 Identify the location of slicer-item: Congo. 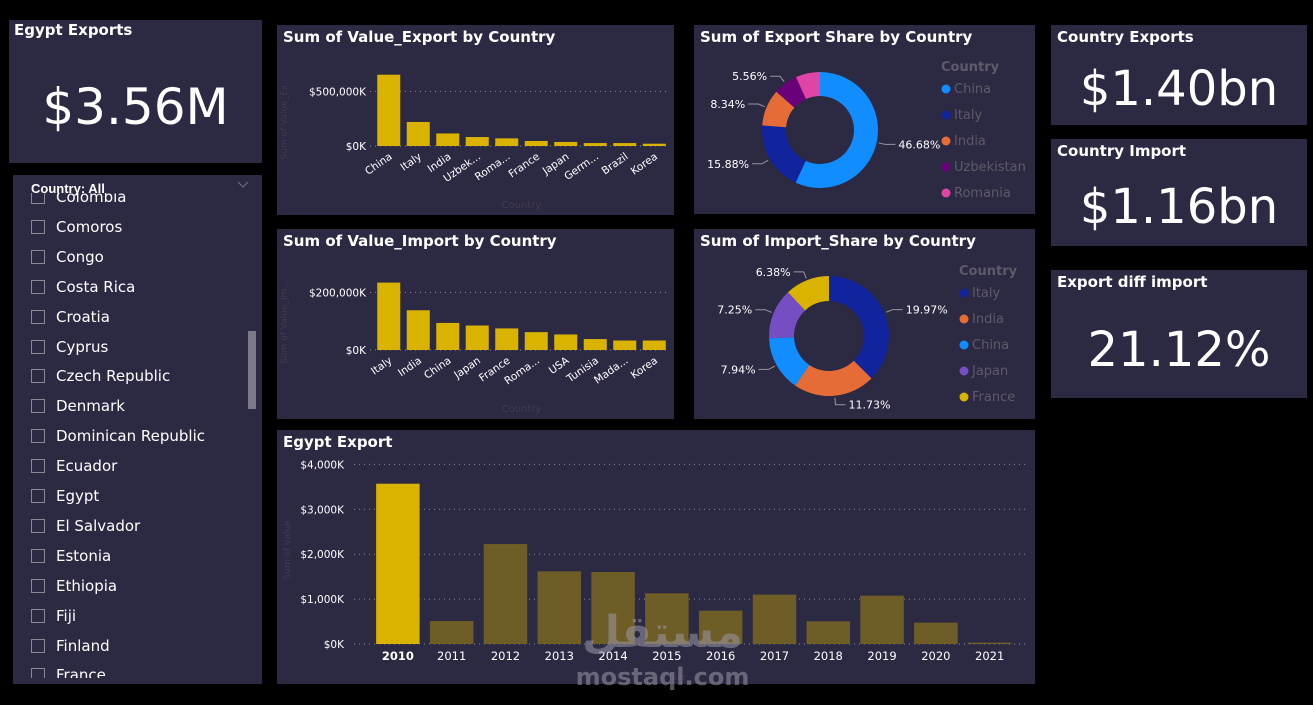
(67, 257).